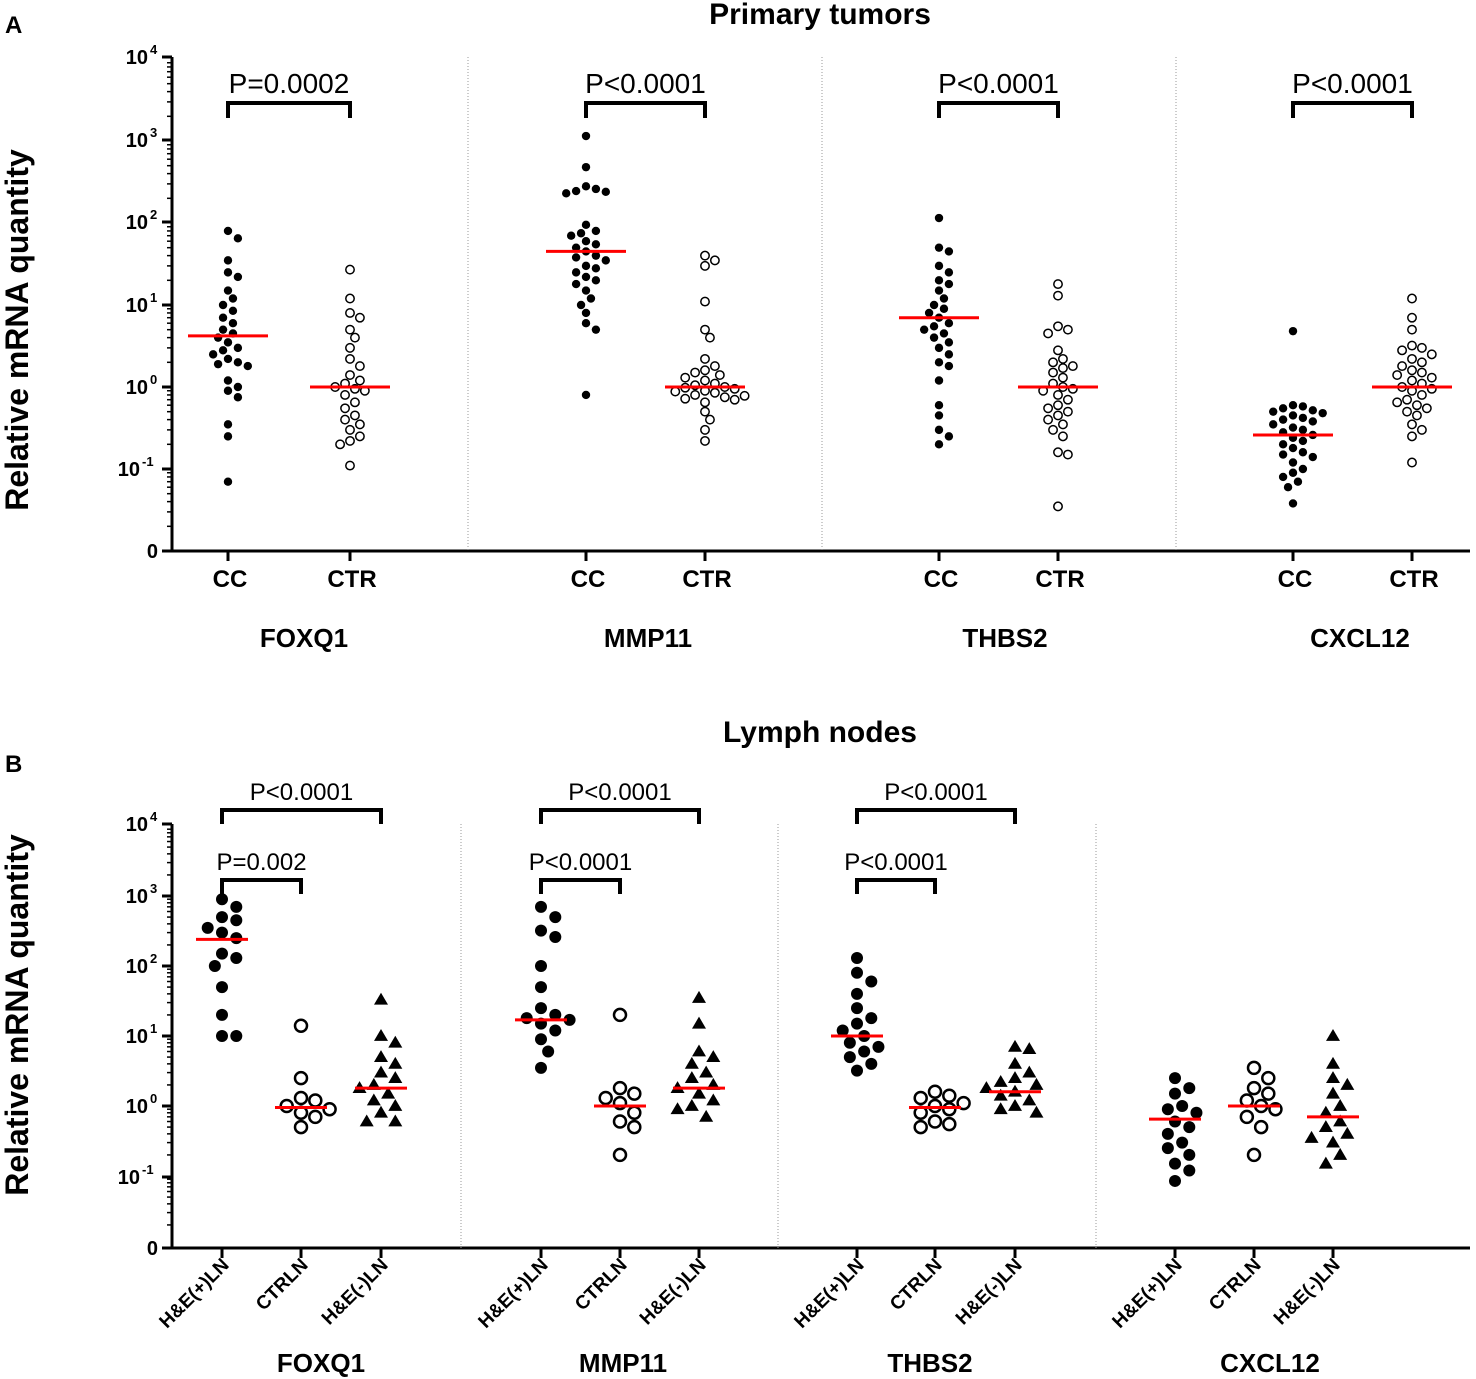 This screenshot has width=1476, height=1379. What do you see at coordinates (148, 461) in the screenshot?
I see `y-tick-exponent: -1` at bounding box center [148, 461].